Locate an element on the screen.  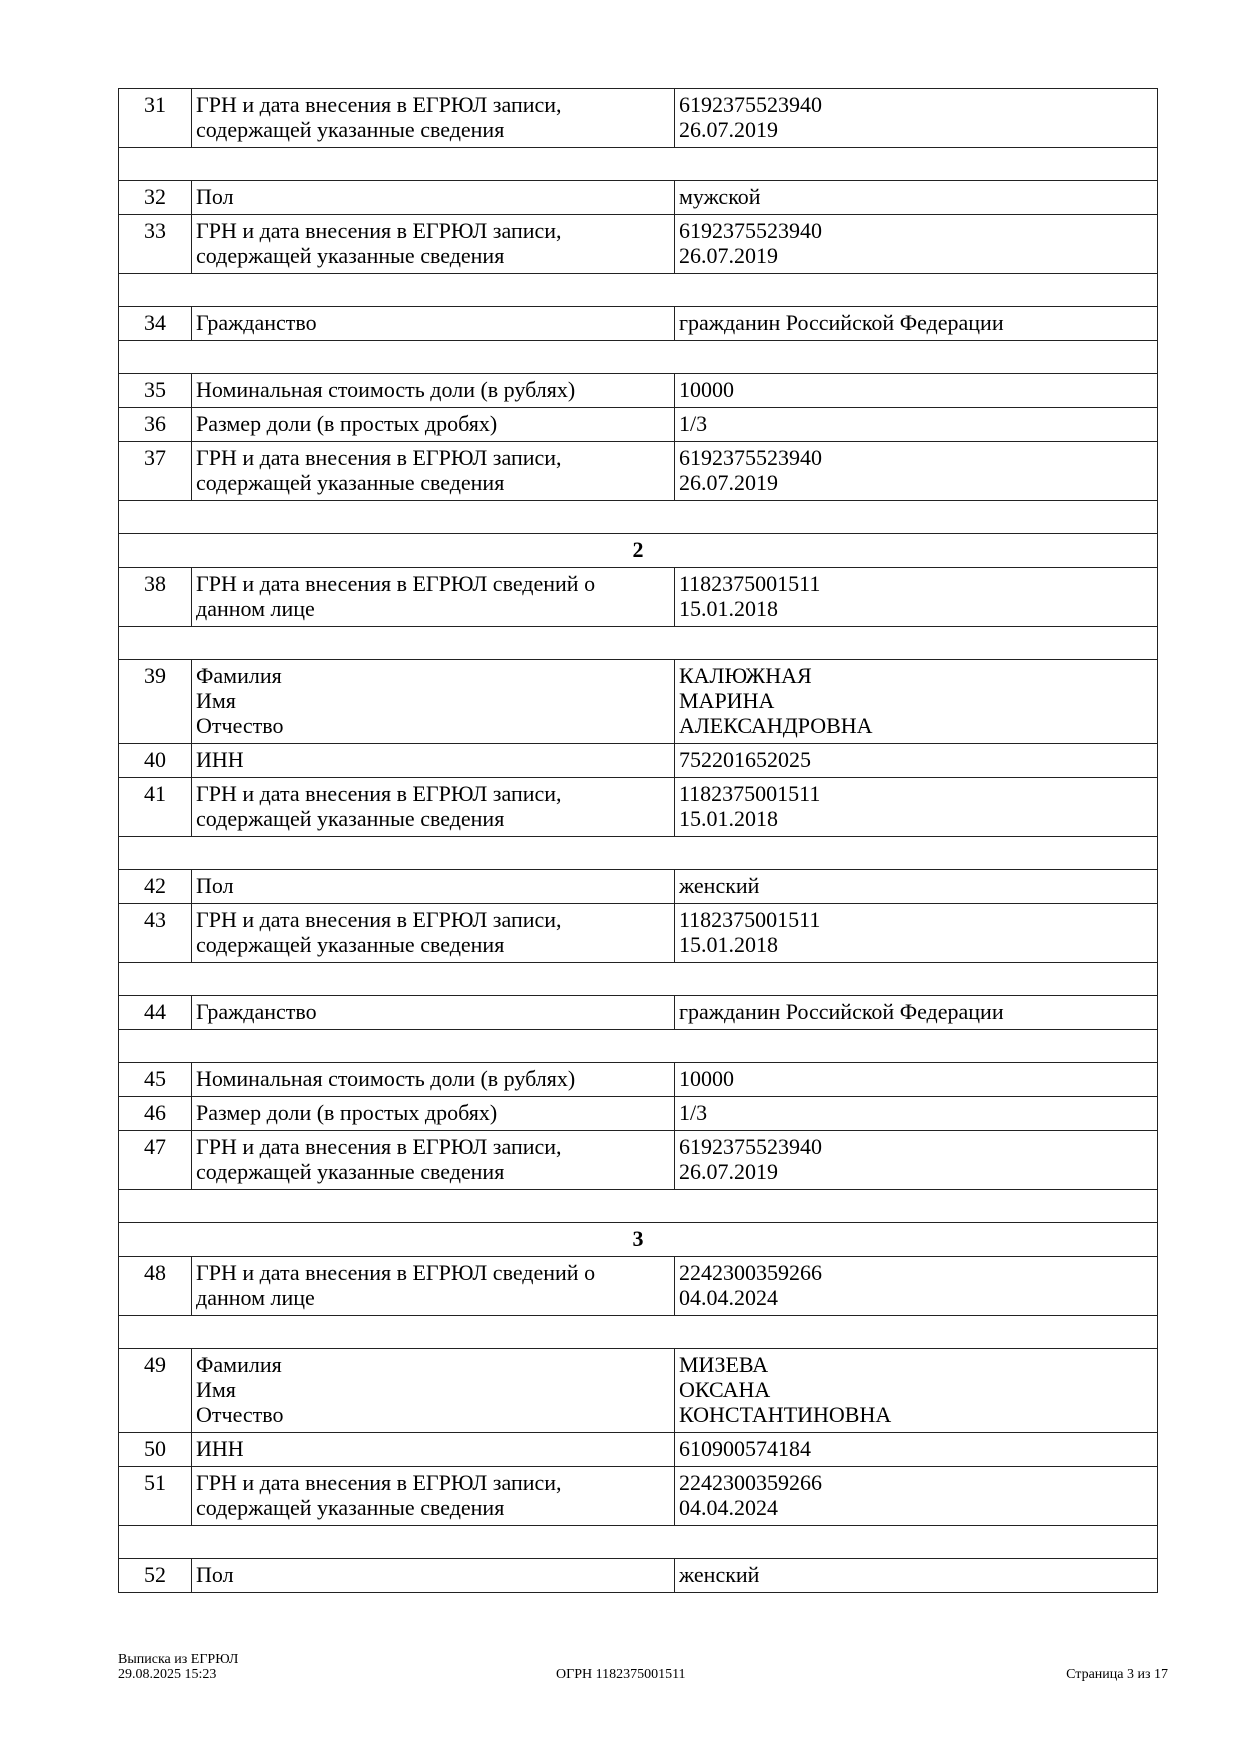
table-row: 32 Пол мужской is located at coordinates (638, 197).